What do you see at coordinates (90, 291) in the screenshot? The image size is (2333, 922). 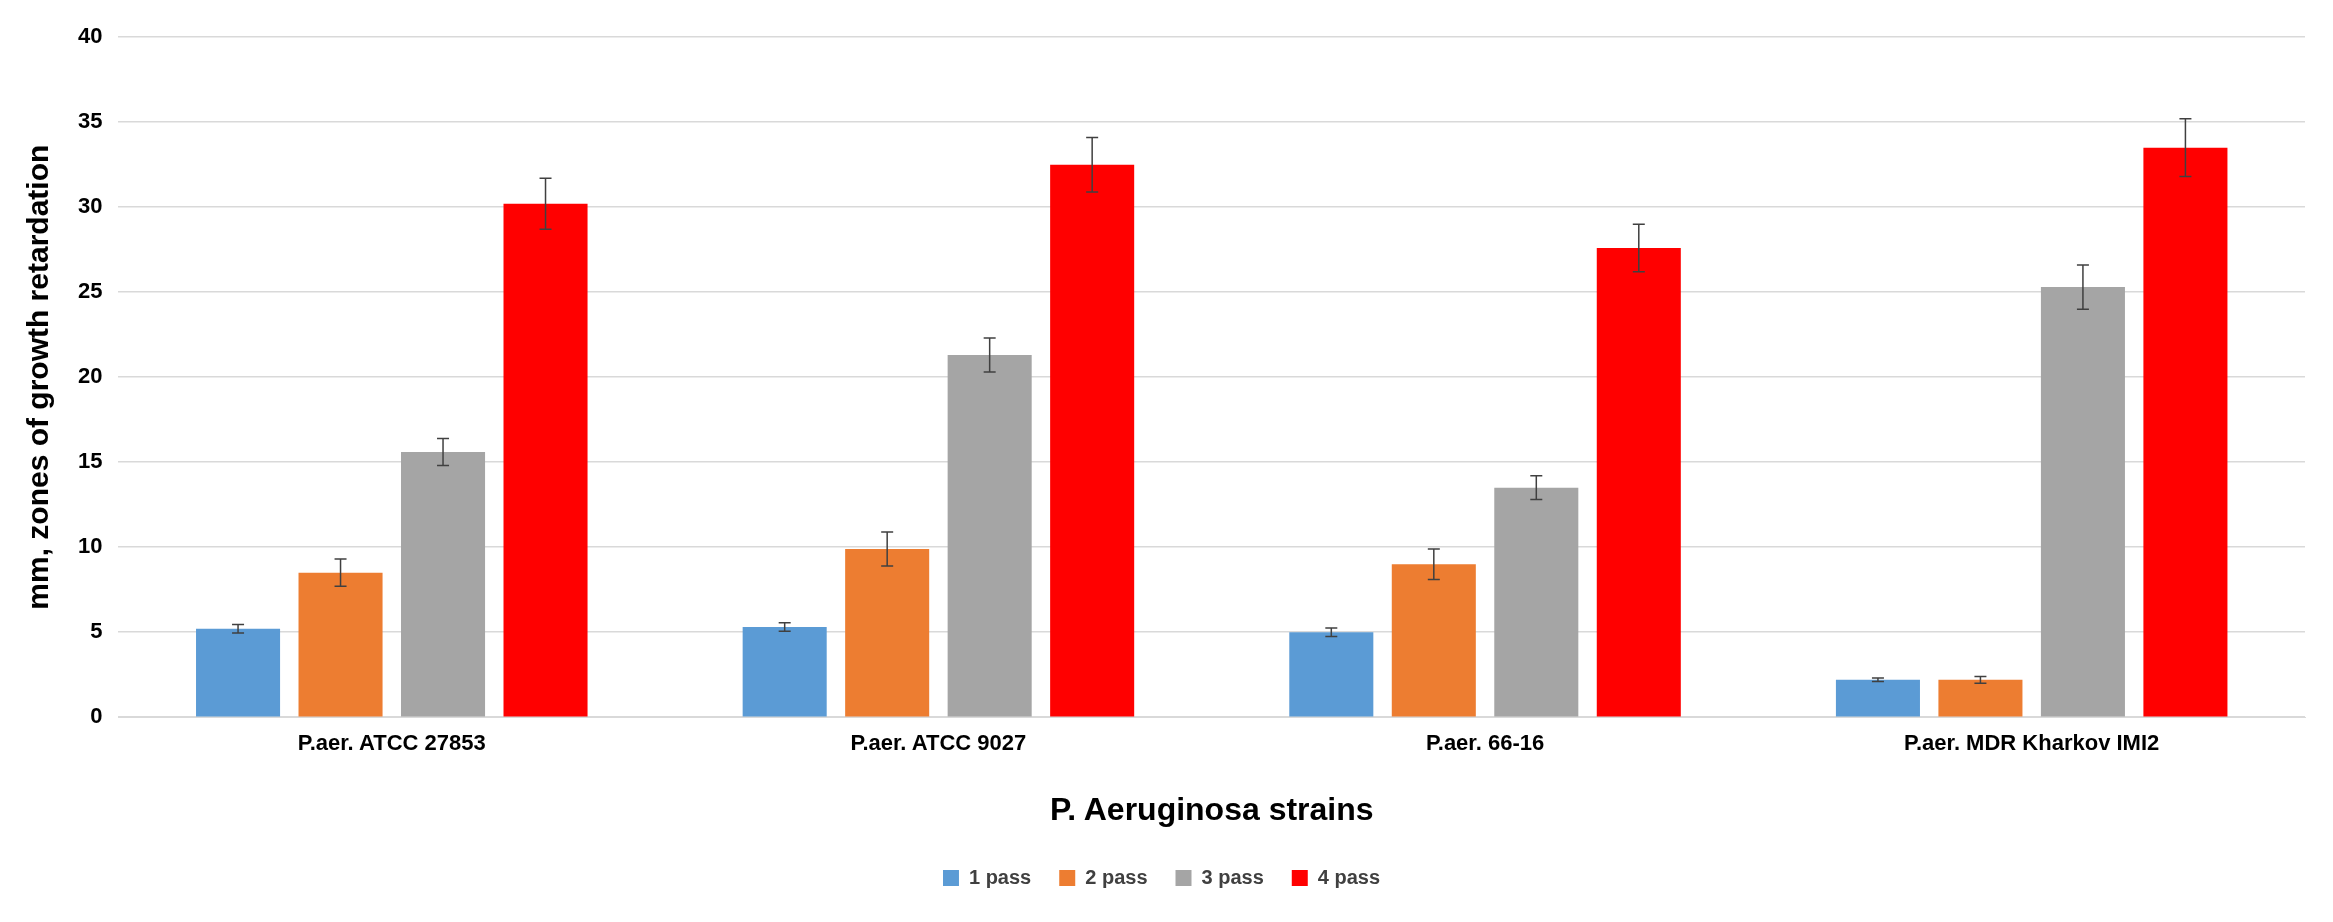 I see `y-tick-label: 25` at bounding box center [90, 291].